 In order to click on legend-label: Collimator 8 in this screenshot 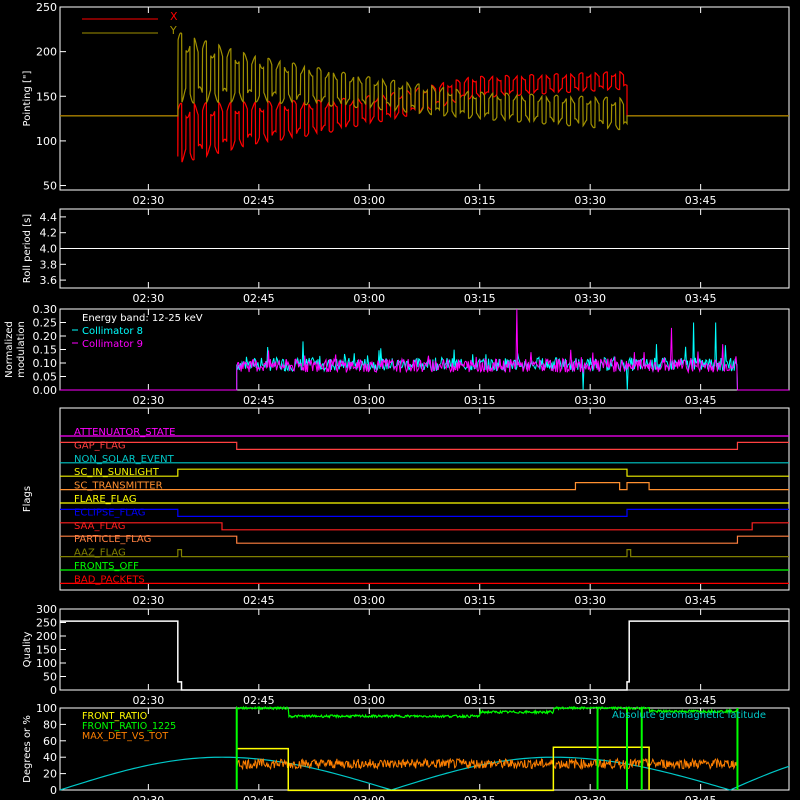, I will do `click(112, 331)`.